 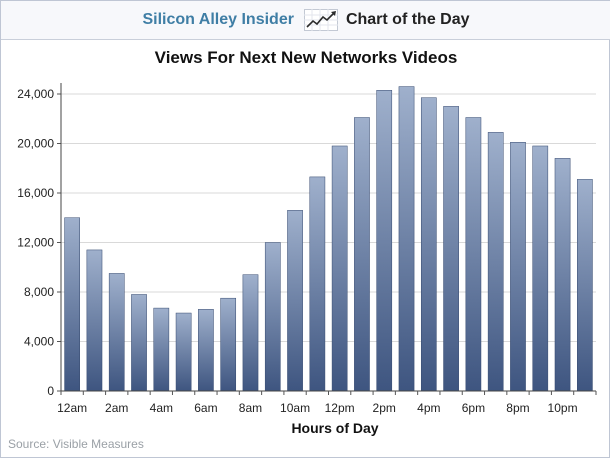 What do you see at coordinates (76, 444) in the screenshot?
I see `source-note: Source: Visible Measures` at bounding box center [76, 444].